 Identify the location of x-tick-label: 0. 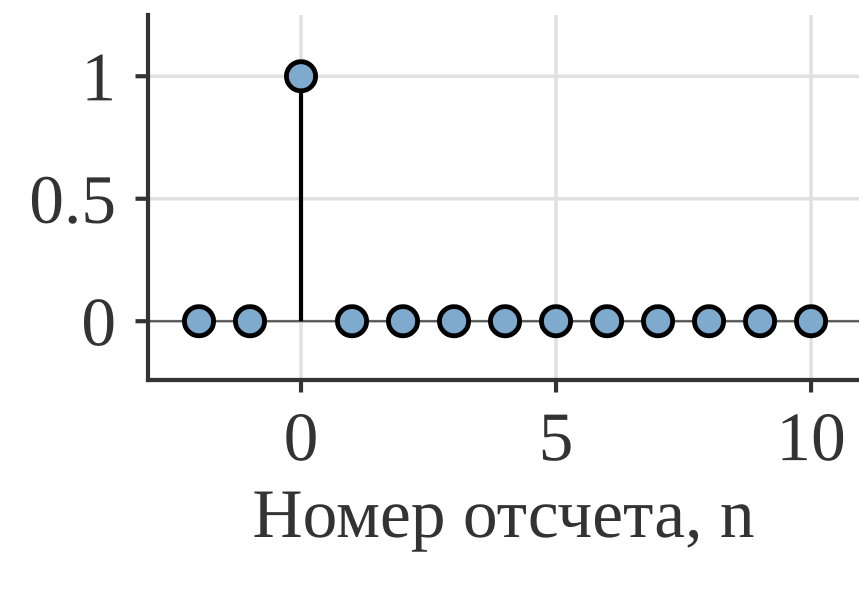
(301, 437).